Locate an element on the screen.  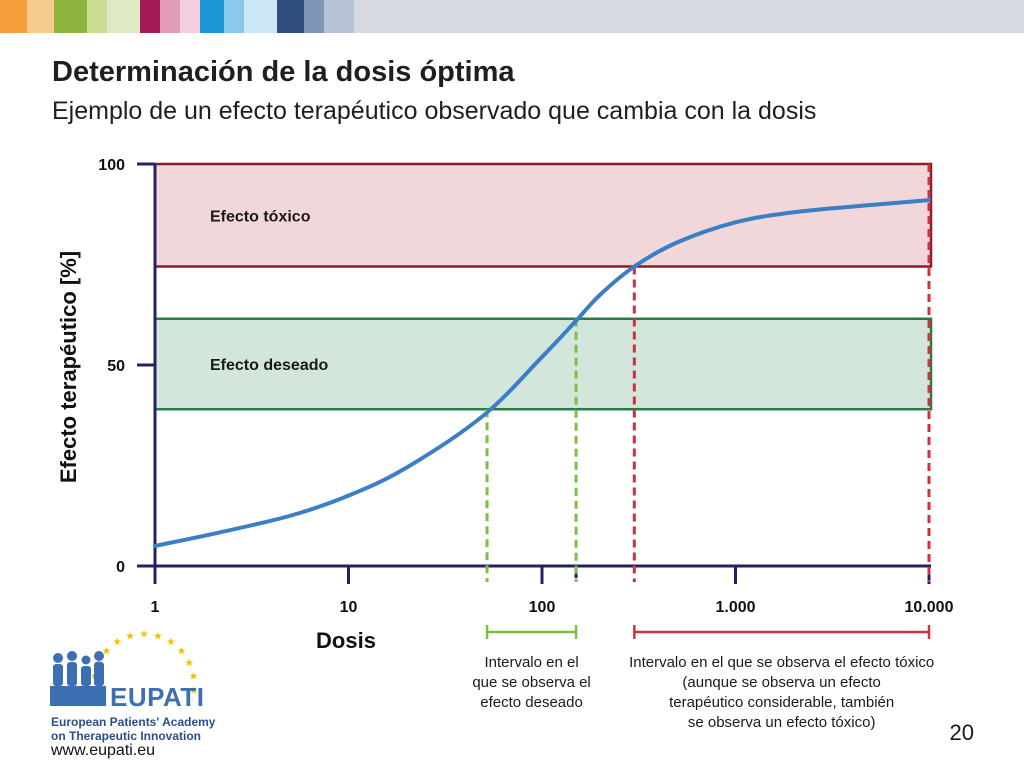
logo-tagline-1: European Patients' Academy is located at coordinates (133, 722).